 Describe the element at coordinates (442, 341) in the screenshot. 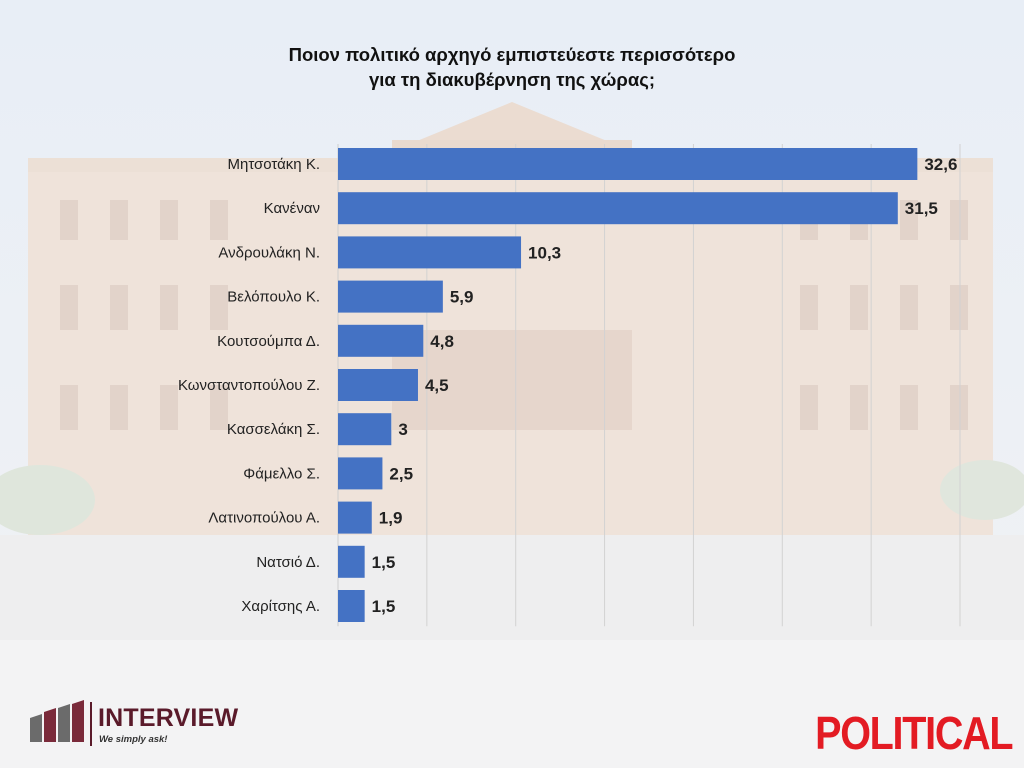

I see `data-label: 4,8` at that location.